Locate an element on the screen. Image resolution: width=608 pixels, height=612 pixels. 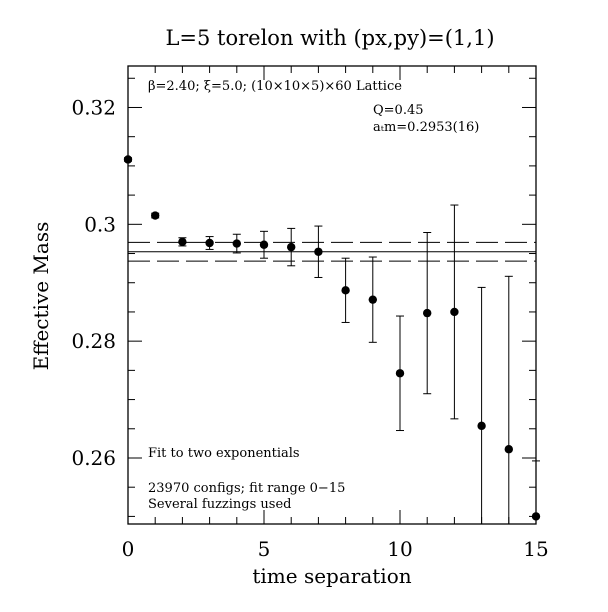
x-tick-label: 10 is located at coordinates (399, 549).